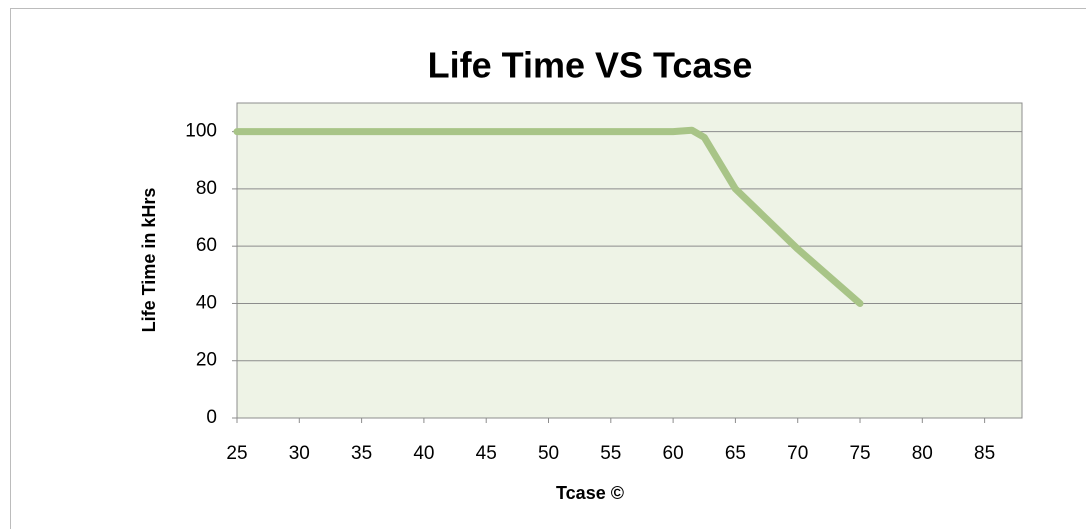 Image resolution: width=1086 pixels, height=529 pixels. Describe the element at coordinates (299, 453) in the screenshot. I see `x-tick-label: 30` at that location.